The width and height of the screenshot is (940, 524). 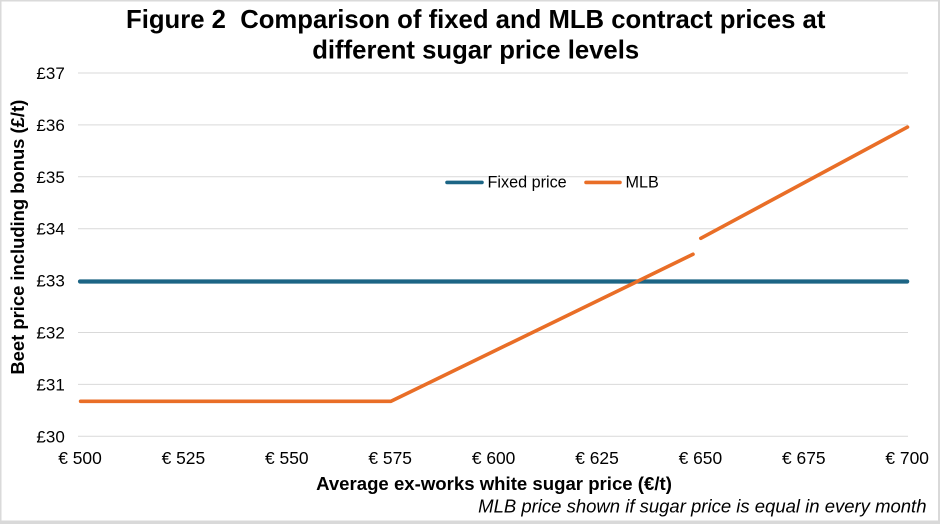 What do you see at coordinates (907, 458) in the screenshot?
I see `svg-text: € 700` at bounding box center [907, 458].